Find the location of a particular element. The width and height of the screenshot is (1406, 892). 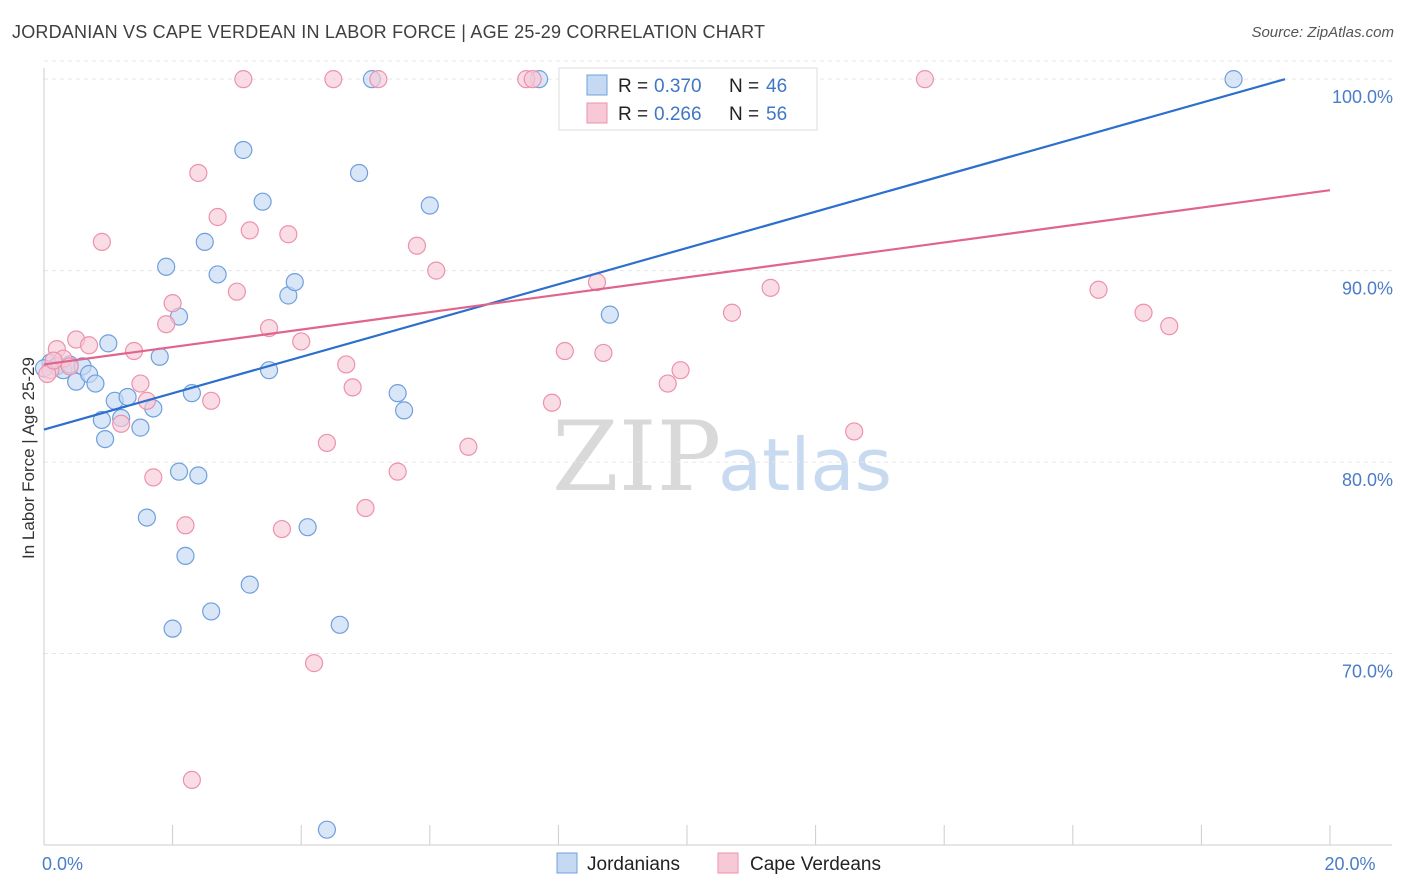

x-tick-labels: 0.0% 20.0% is located at coordinates (709, 864).